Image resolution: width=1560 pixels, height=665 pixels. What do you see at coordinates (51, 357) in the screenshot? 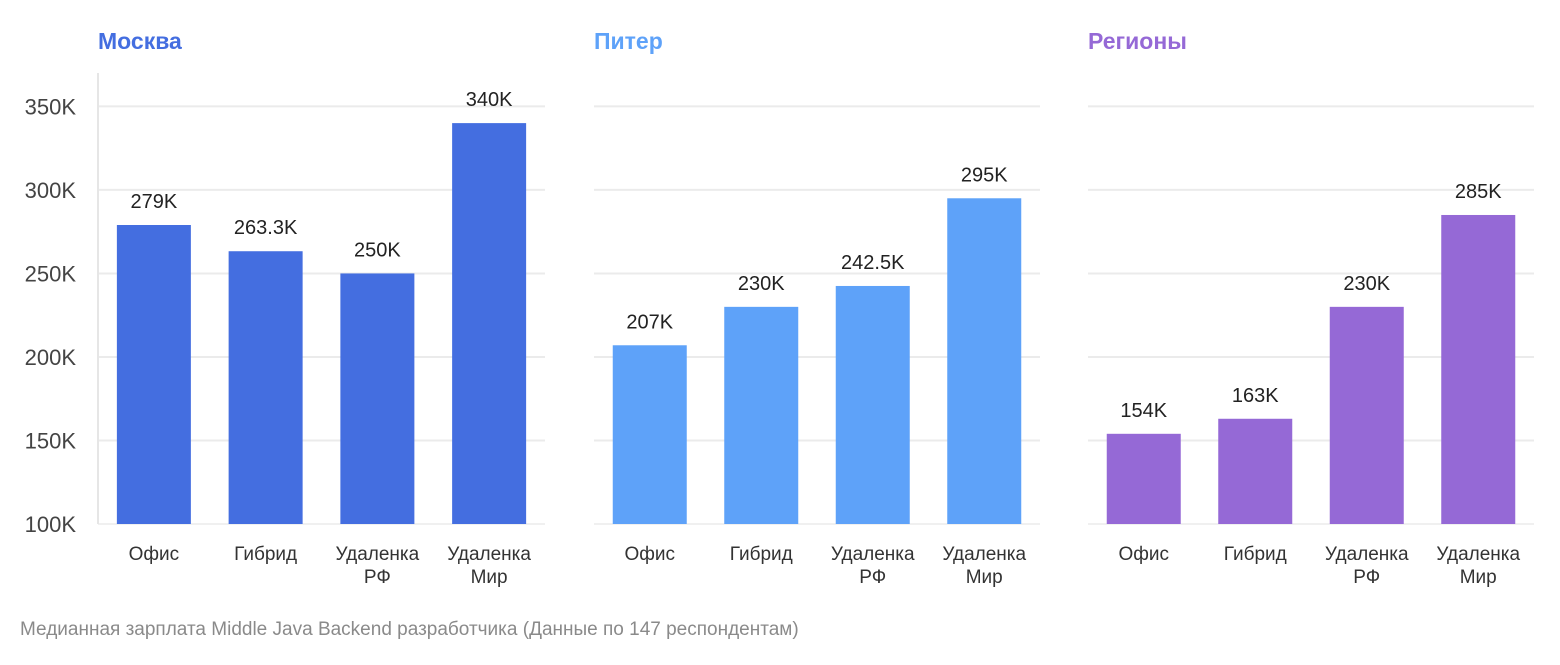
I see `y-tick-label: 200K` at bounding box center [51, 357].